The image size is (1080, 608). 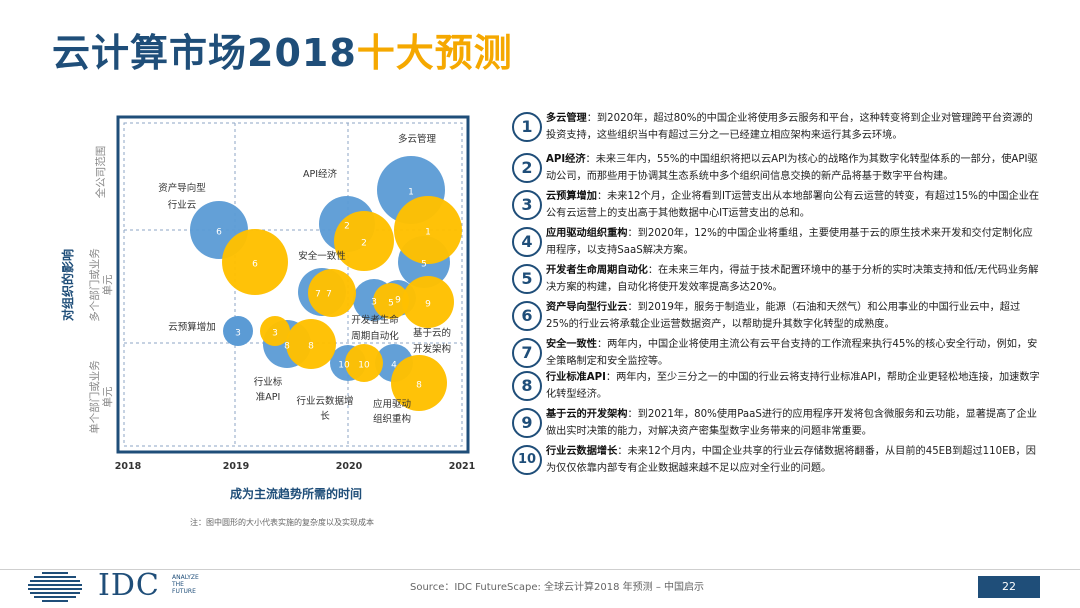 What do you see at coordinates (424, 265) in the screenshot?
I see `bubble-label-5: 5` at bounding box center [424, 265].